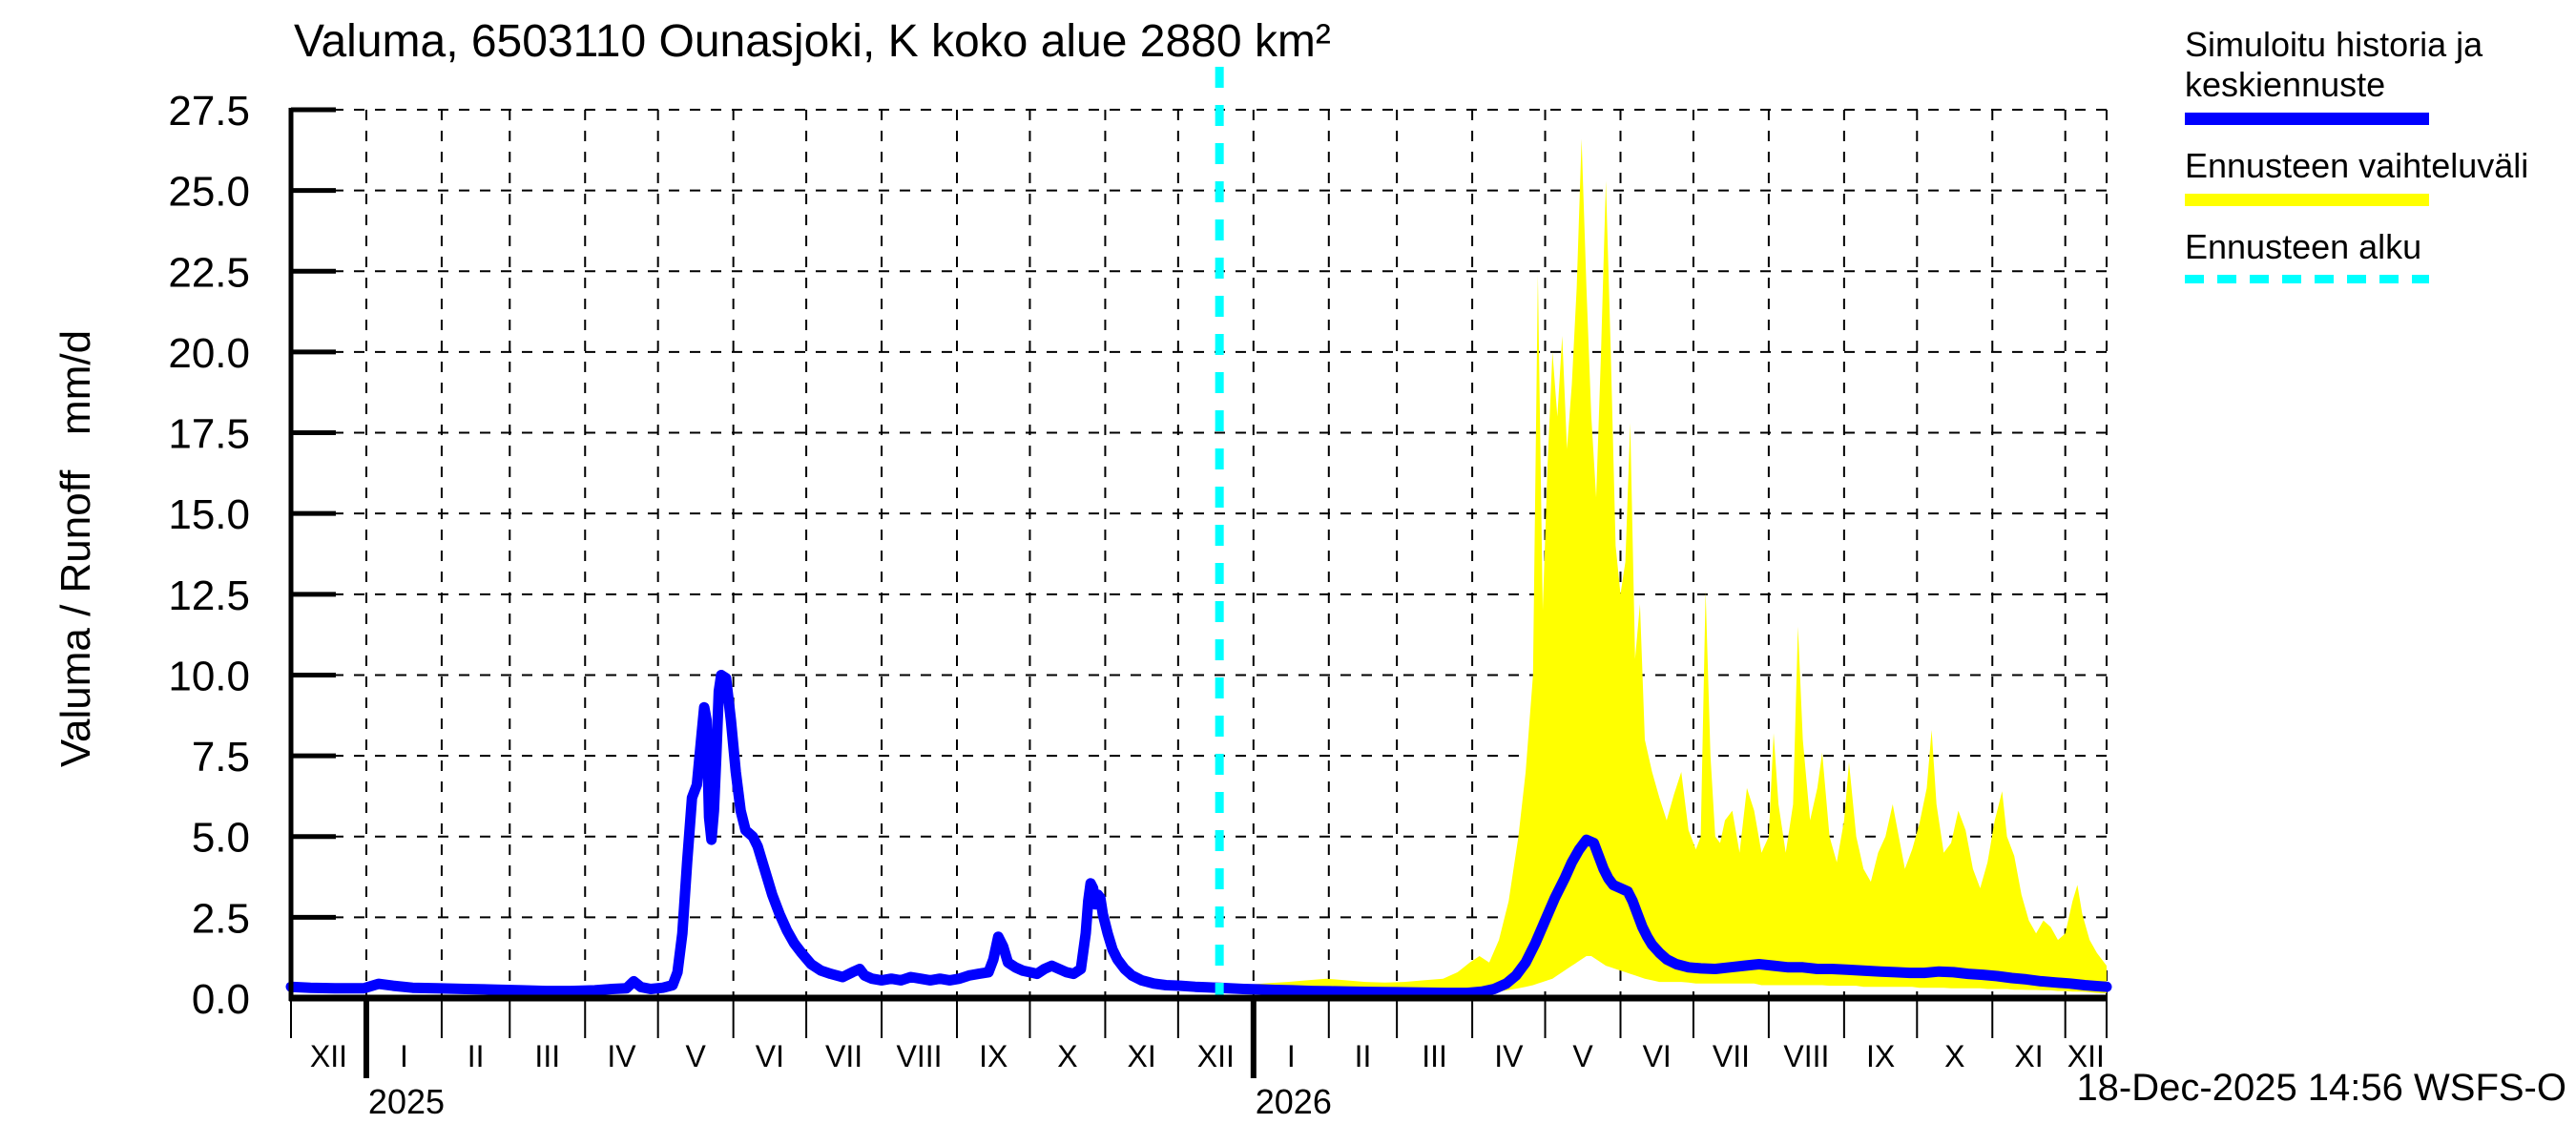 Image resolution: width=2576 pixels, height=1145 pixels. Describe the element at coordinates (221, 838) in the screenshot. I see `y-tick-label: 5.0` at that location.